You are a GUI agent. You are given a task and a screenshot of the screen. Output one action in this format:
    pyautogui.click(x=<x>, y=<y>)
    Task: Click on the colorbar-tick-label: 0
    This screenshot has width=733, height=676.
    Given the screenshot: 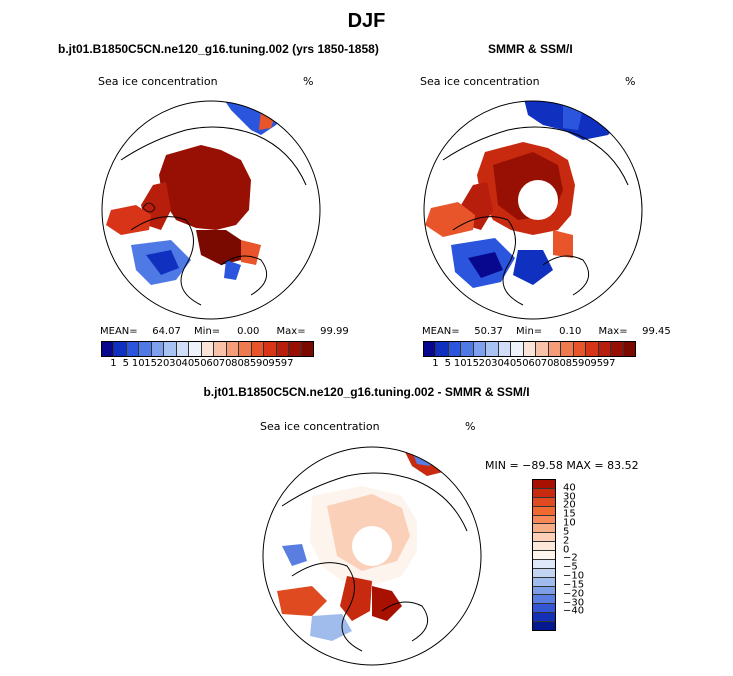 What is the action you would take?
    pyautogui.click(x=566, y=550)
    